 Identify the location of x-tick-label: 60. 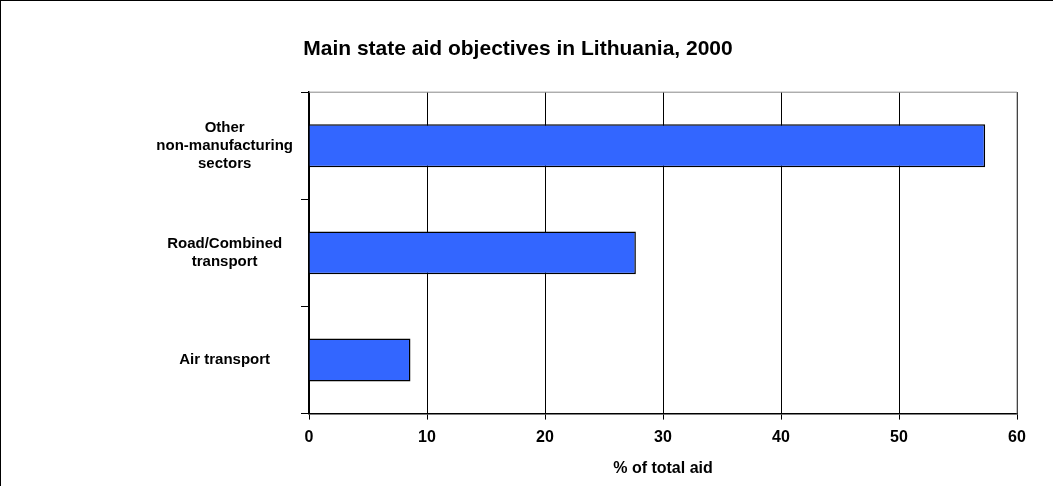
(1017, 436).